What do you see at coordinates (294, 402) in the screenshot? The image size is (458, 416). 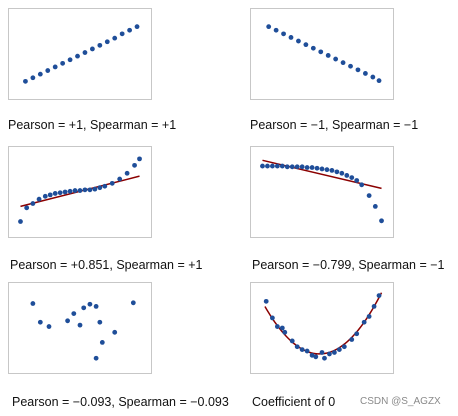 I see `caption-6: Coefficient of 0` at bounding box center [294, 402].